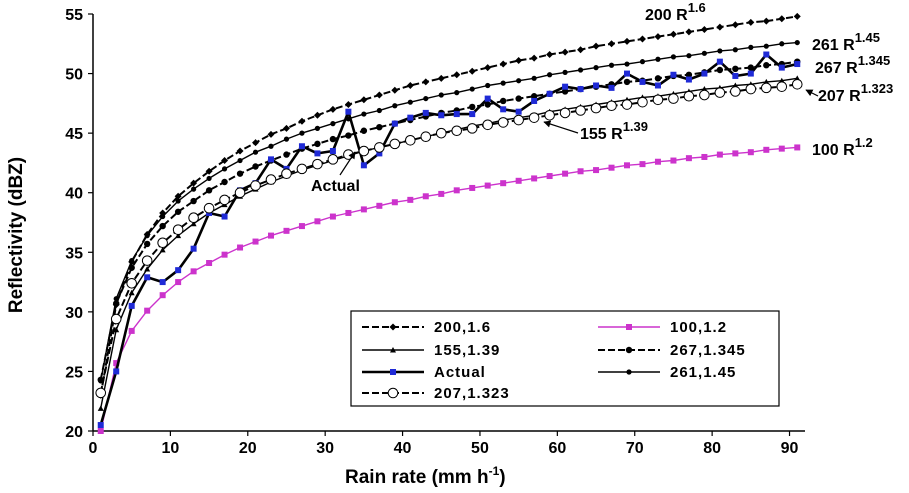 This screenshot has height=493, width=909. Describe the element at coordinates (846, 42) in the screenshot. I see `curve-label: 261 R1.45` at that location.